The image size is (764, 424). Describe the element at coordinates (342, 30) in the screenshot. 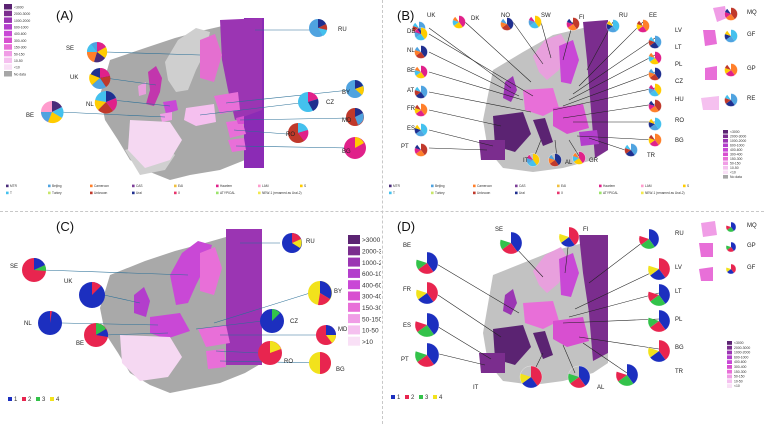

I see `label-a-ru: RU` at that location.